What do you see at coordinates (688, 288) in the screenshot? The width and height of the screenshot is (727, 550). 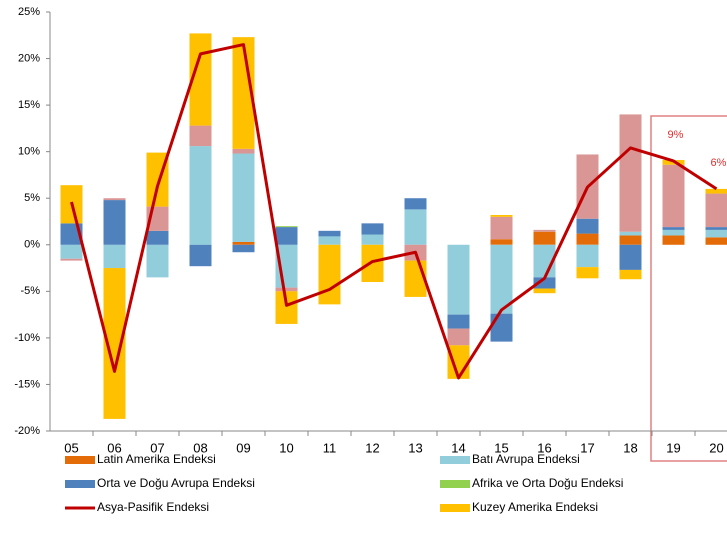 I see `highlight-box` at bounding box center [688, 288].